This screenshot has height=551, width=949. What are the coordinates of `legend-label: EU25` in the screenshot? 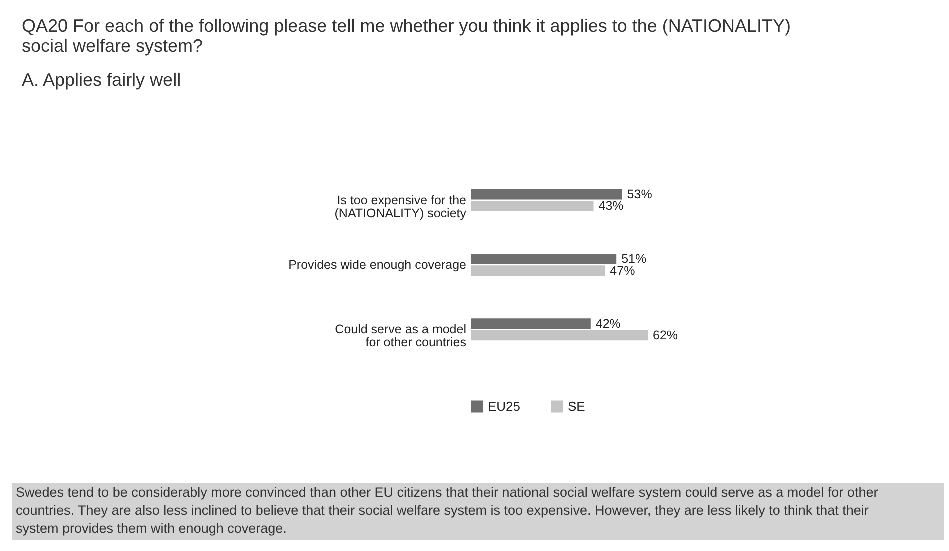 It's located at (504, 406).